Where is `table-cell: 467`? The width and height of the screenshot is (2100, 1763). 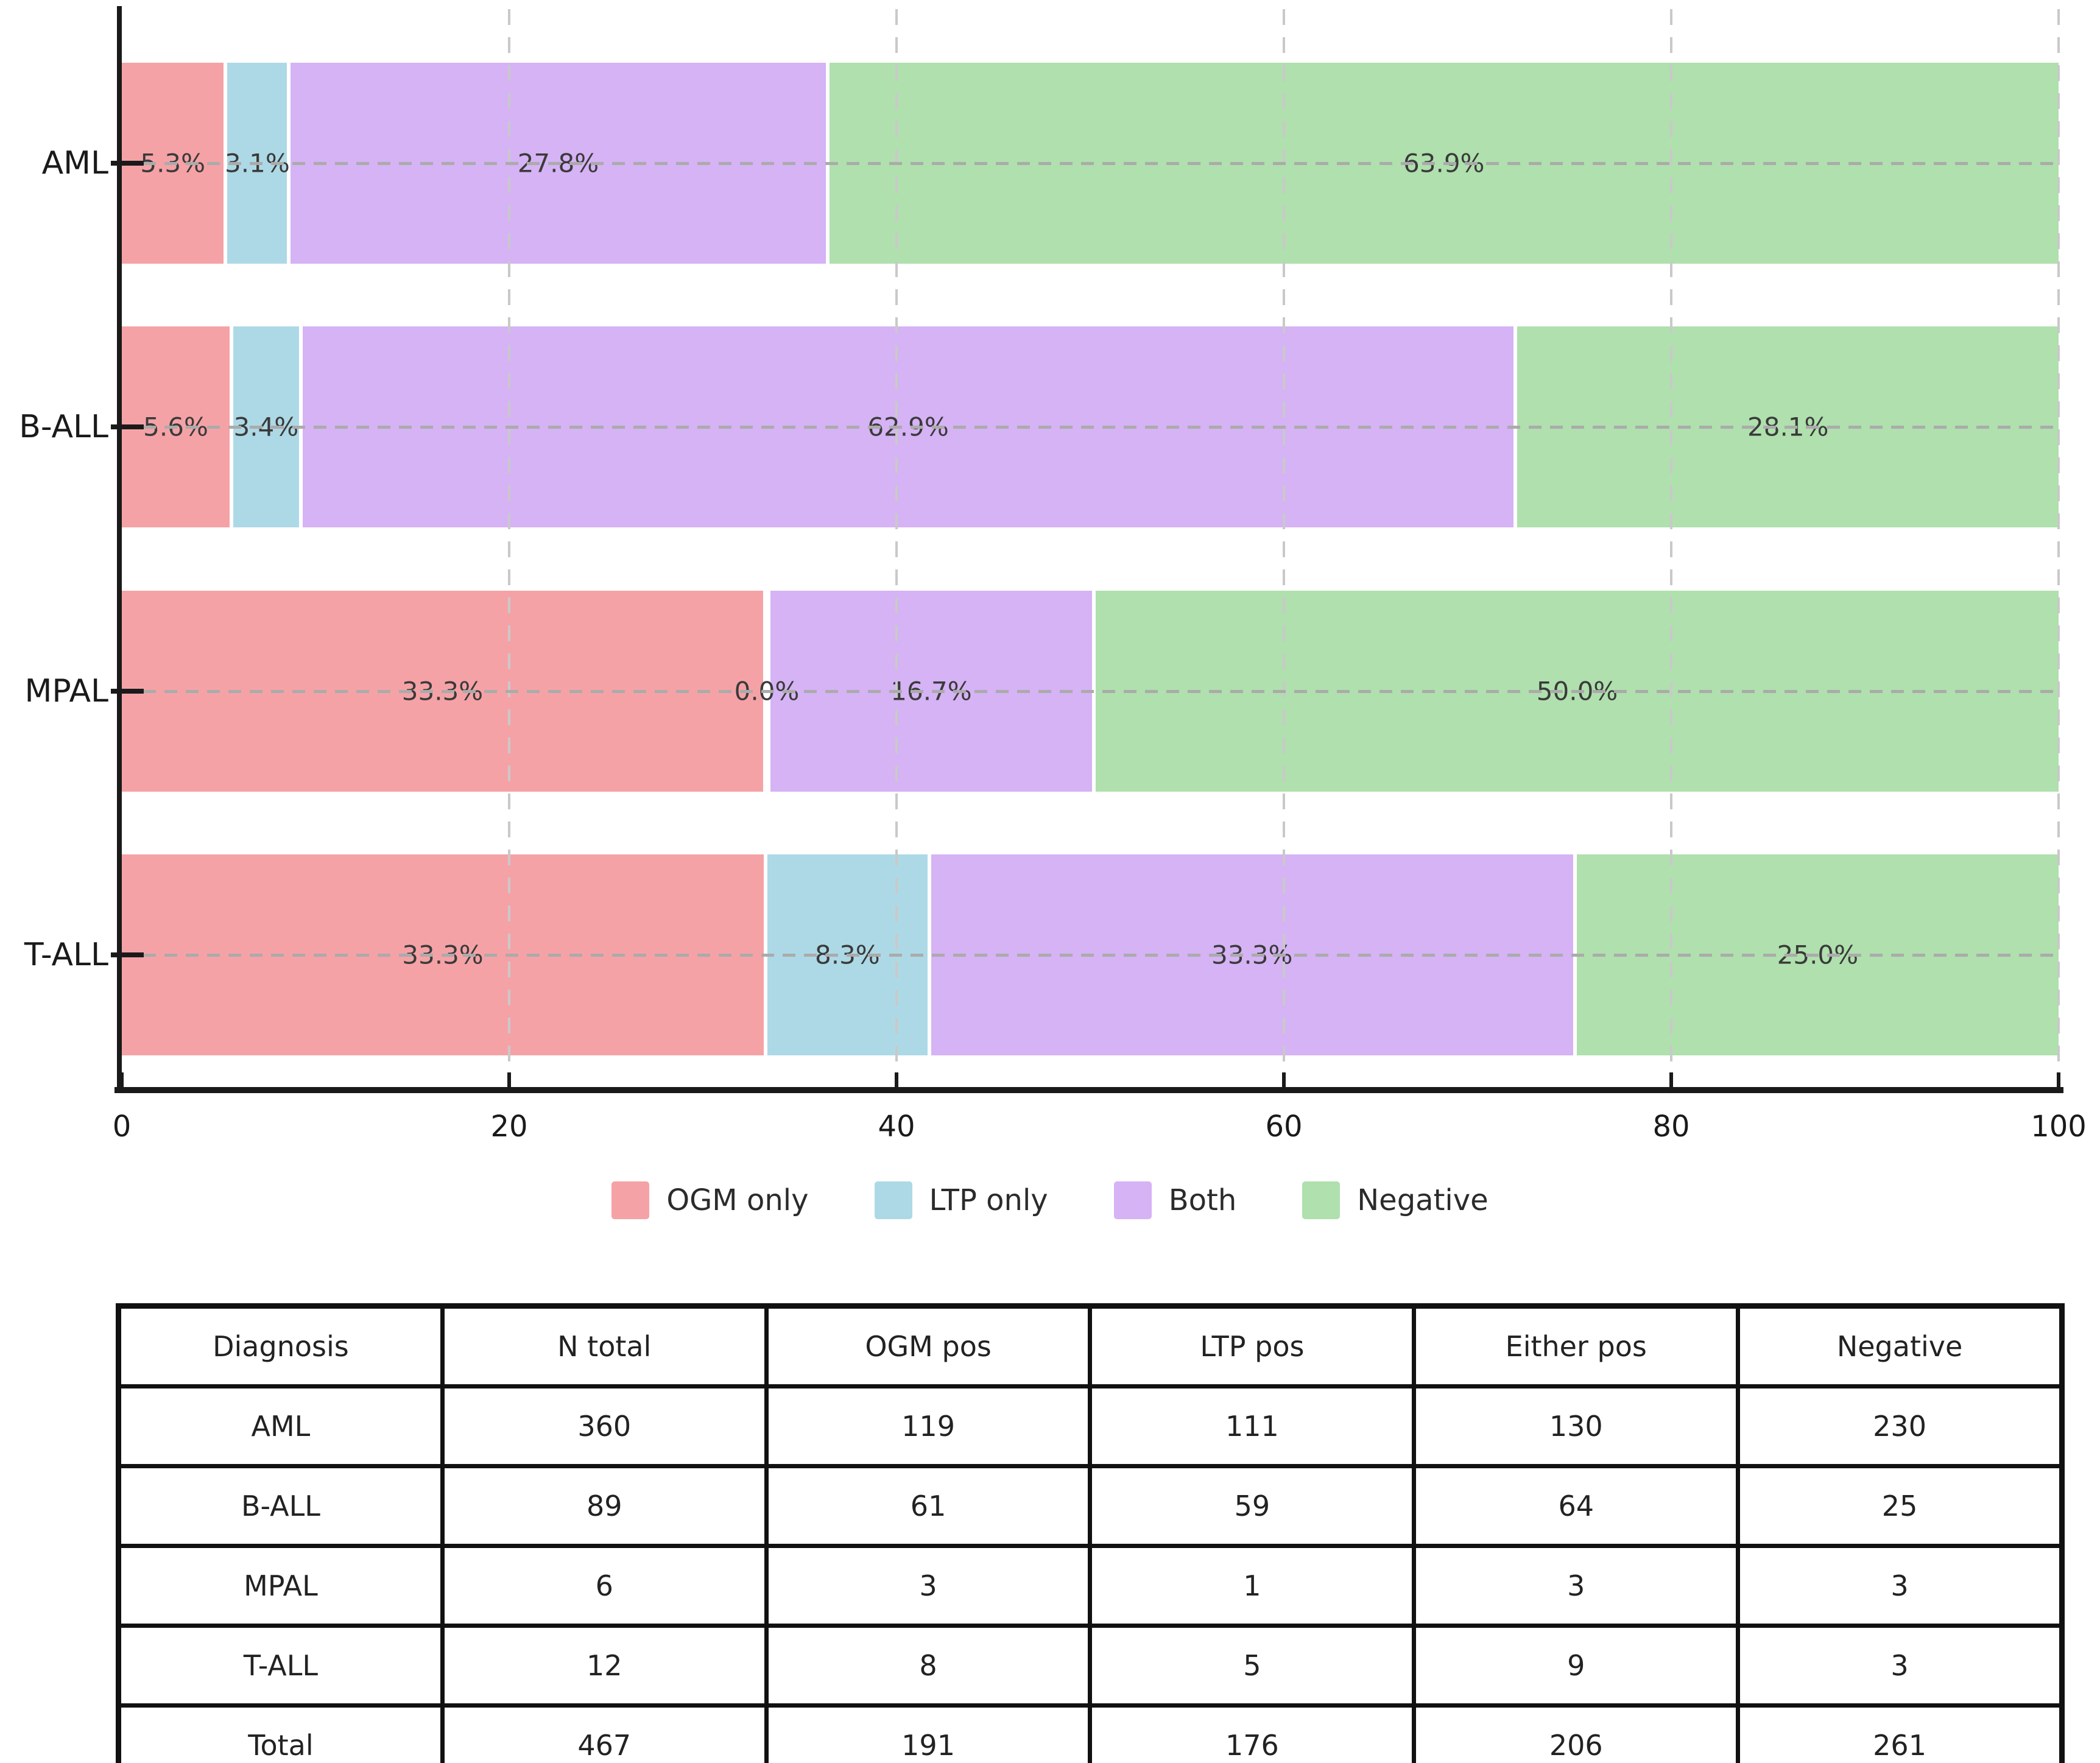 table-cell: 467 is located at coordinates (604, 1733).